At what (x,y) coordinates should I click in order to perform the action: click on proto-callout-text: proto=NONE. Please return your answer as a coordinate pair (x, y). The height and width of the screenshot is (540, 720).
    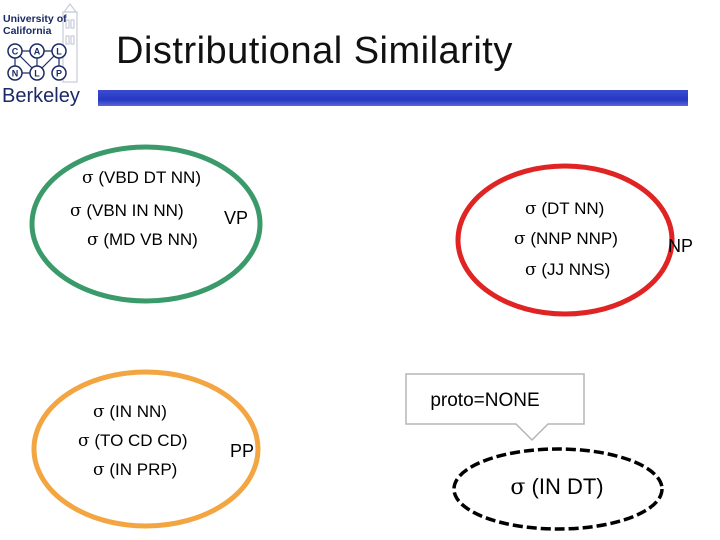
    Looking at the image, I should click on (485, 400).